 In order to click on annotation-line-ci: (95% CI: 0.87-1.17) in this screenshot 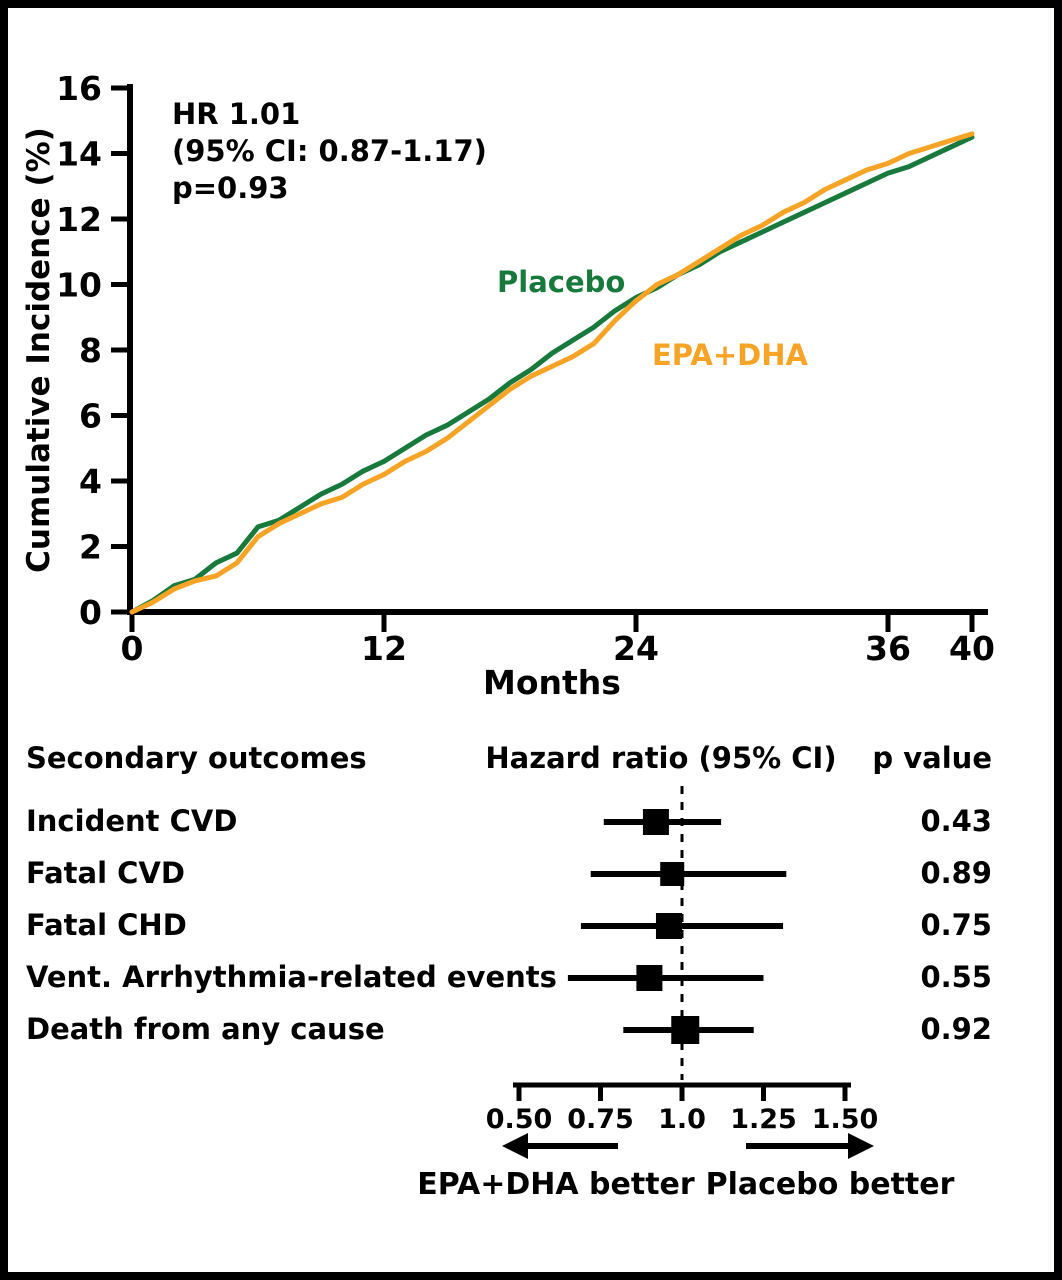, I will do `click(329, 151)`.